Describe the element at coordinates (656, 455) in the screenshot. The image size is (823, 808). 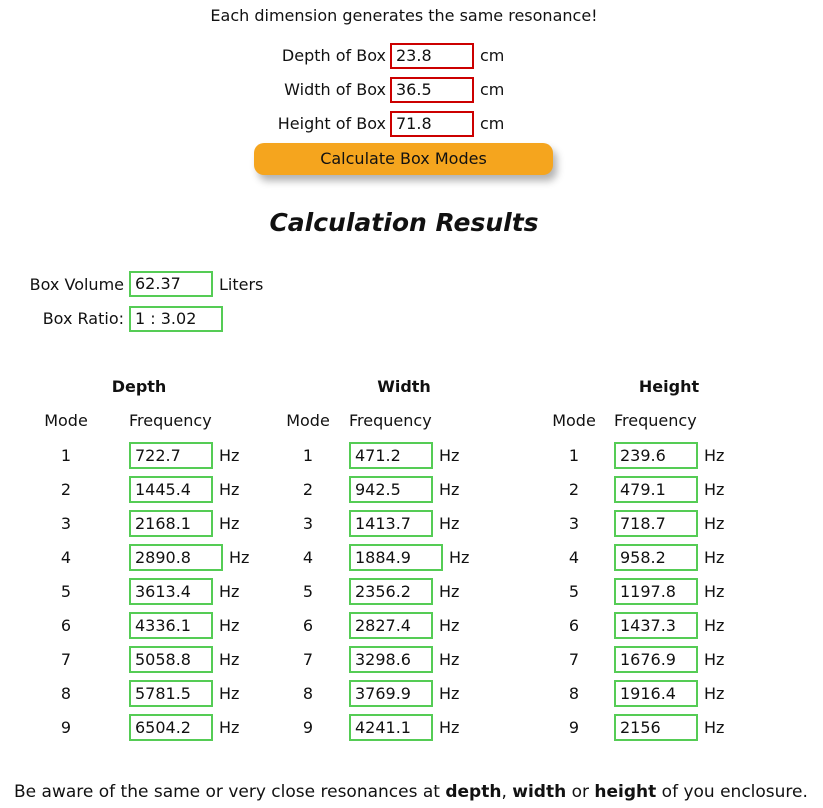
I see `frequency-field: 239.6` at that location.